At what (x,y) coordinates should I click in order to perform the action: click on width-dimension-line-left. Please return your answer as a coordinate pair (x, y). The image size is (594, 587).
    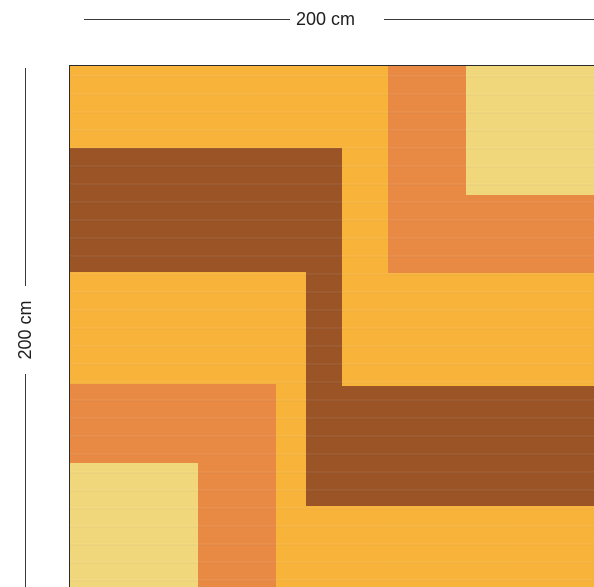
    Looking at the image, I should click on (187, 19).